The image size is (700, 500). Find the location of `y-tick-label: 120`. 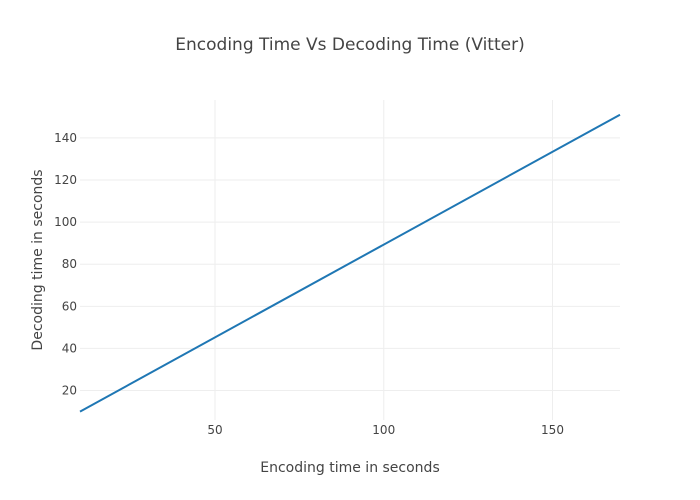

y-tick-label: 120 is located at coordinates (65, 180).